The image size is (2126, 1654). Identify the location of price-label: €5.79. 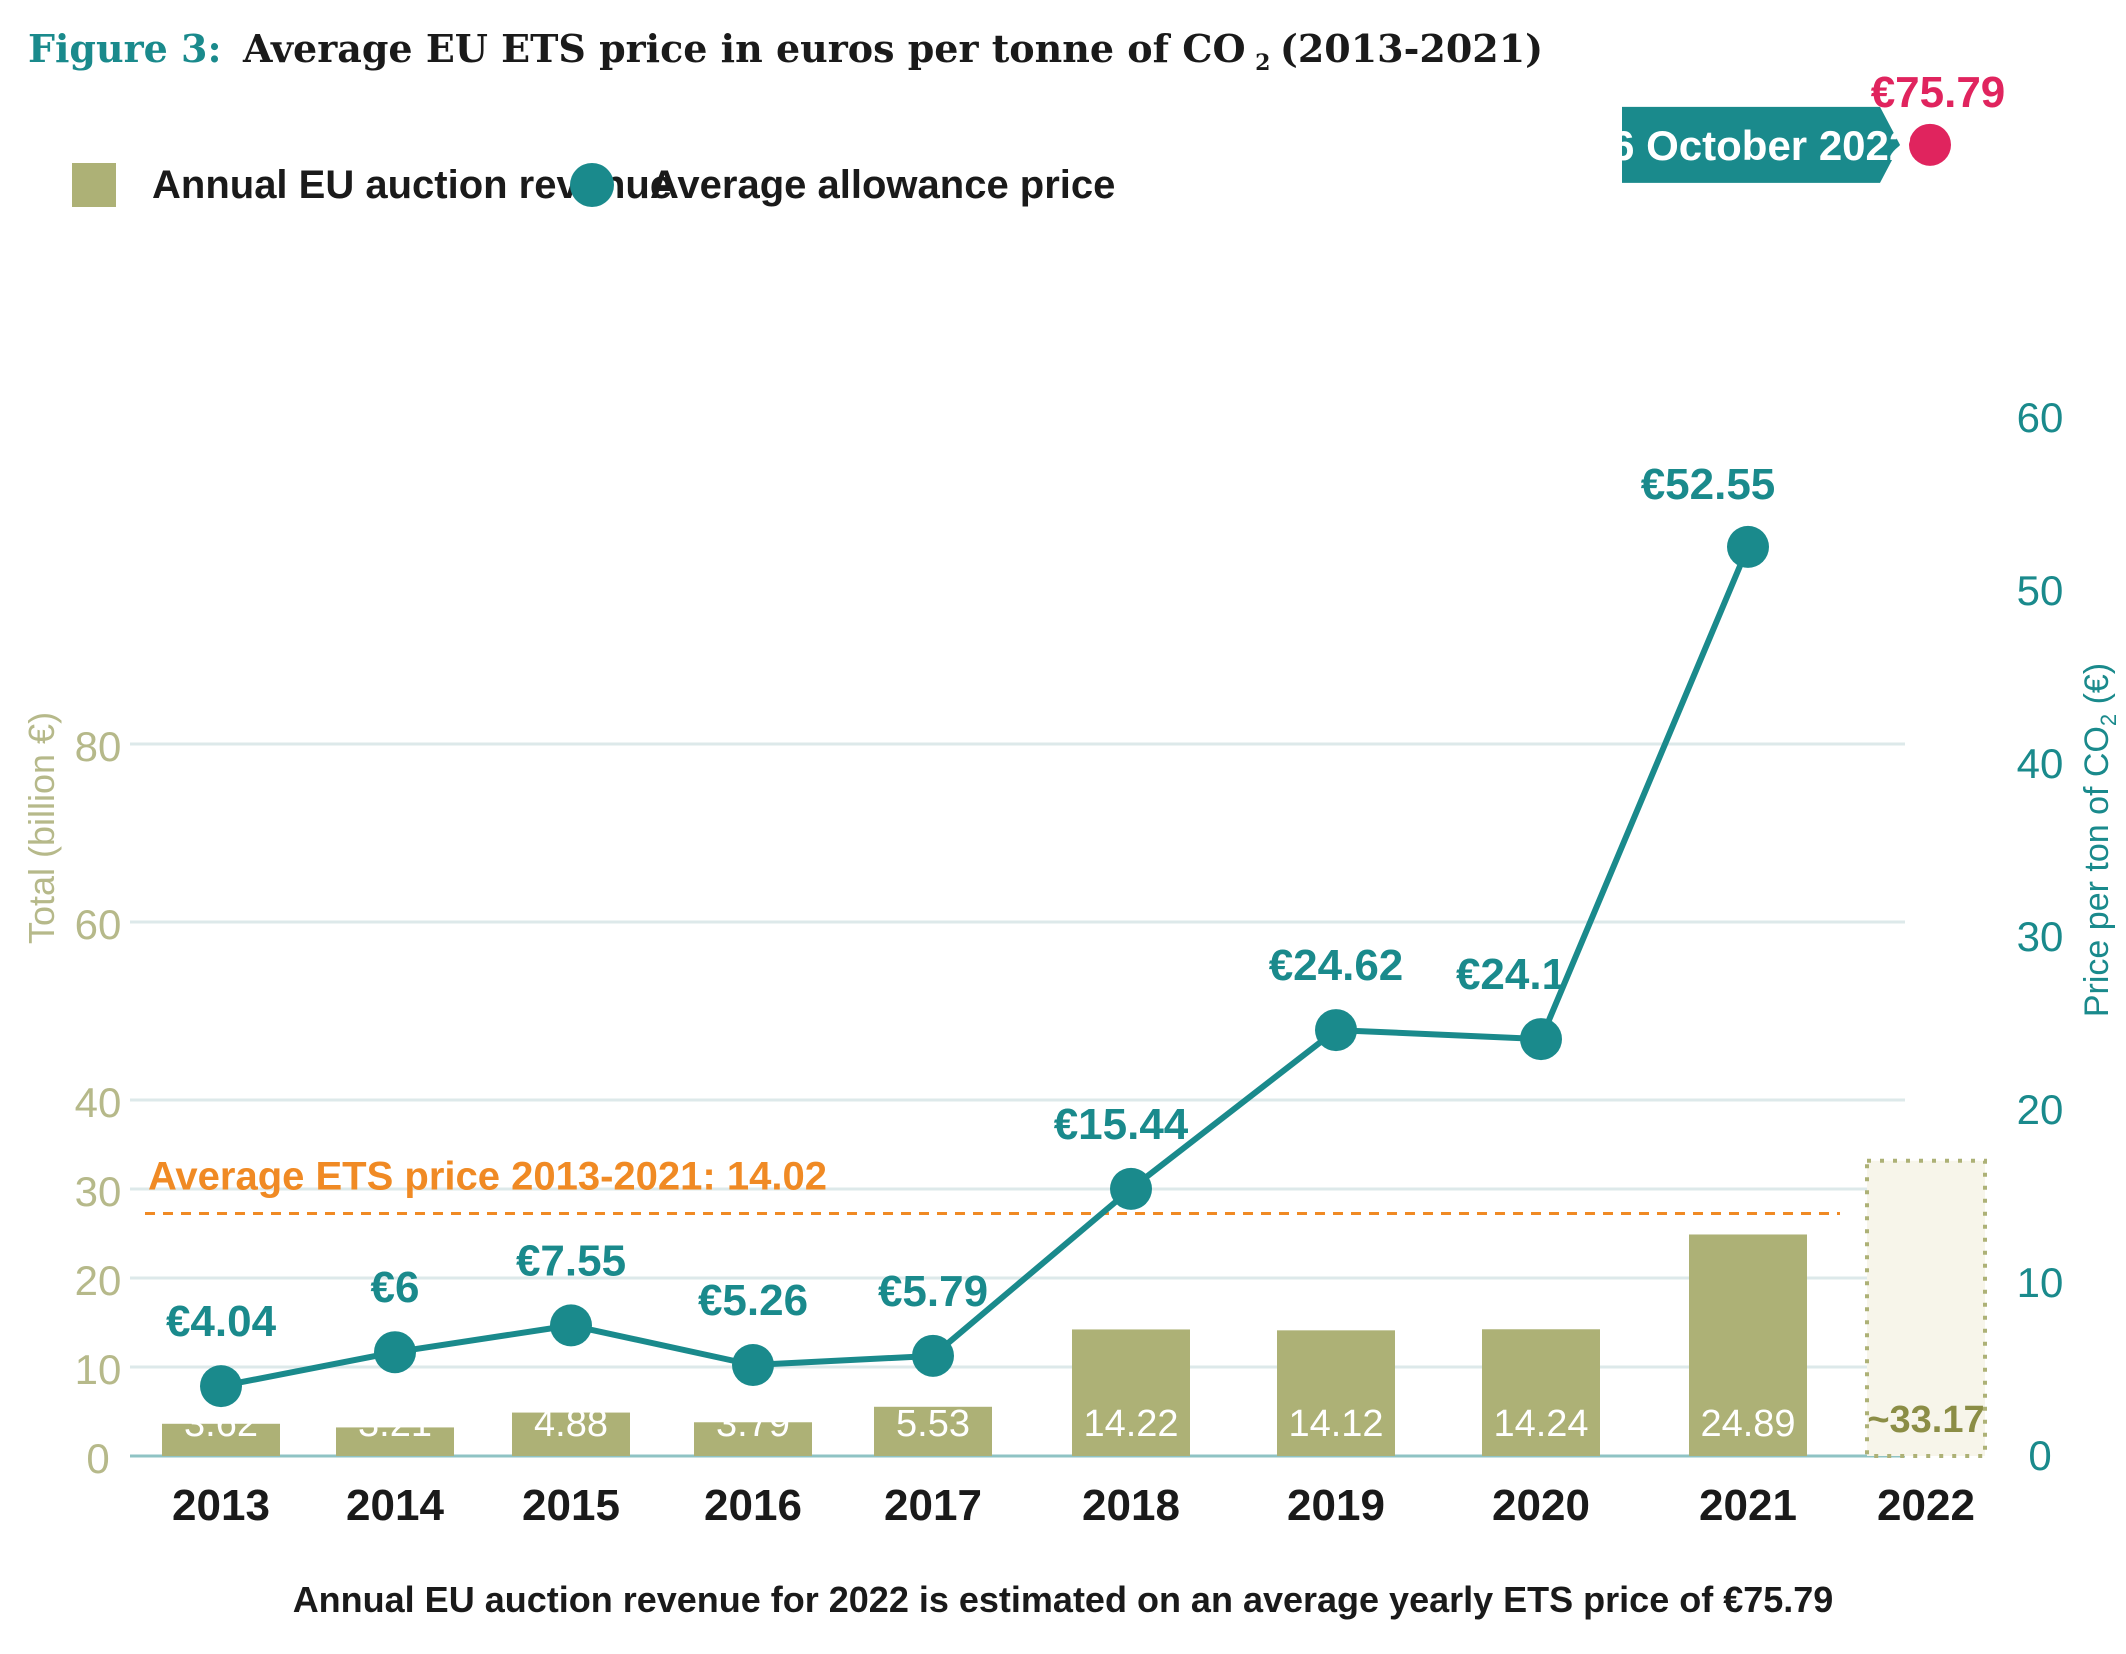
(933, 1291).